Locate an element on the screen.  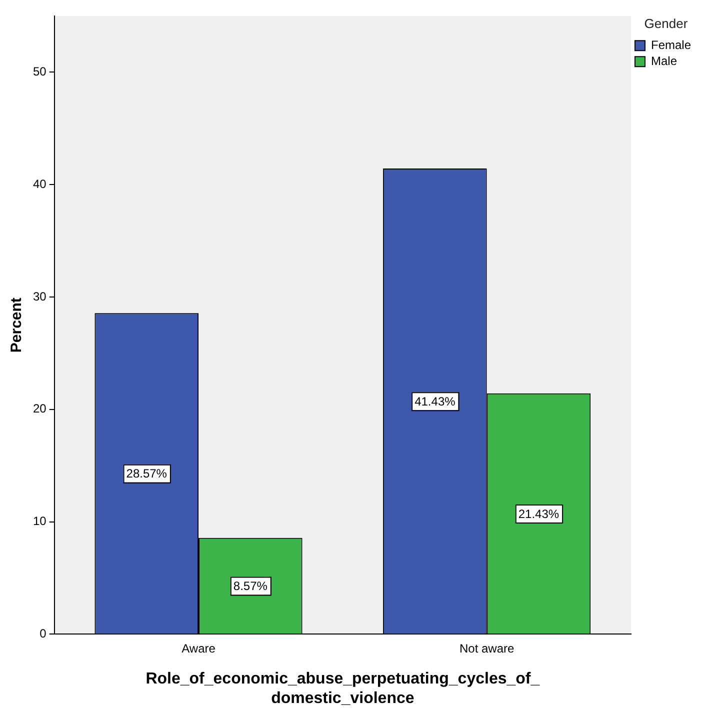
legend-label: Female is located at coordinates (671, 45).